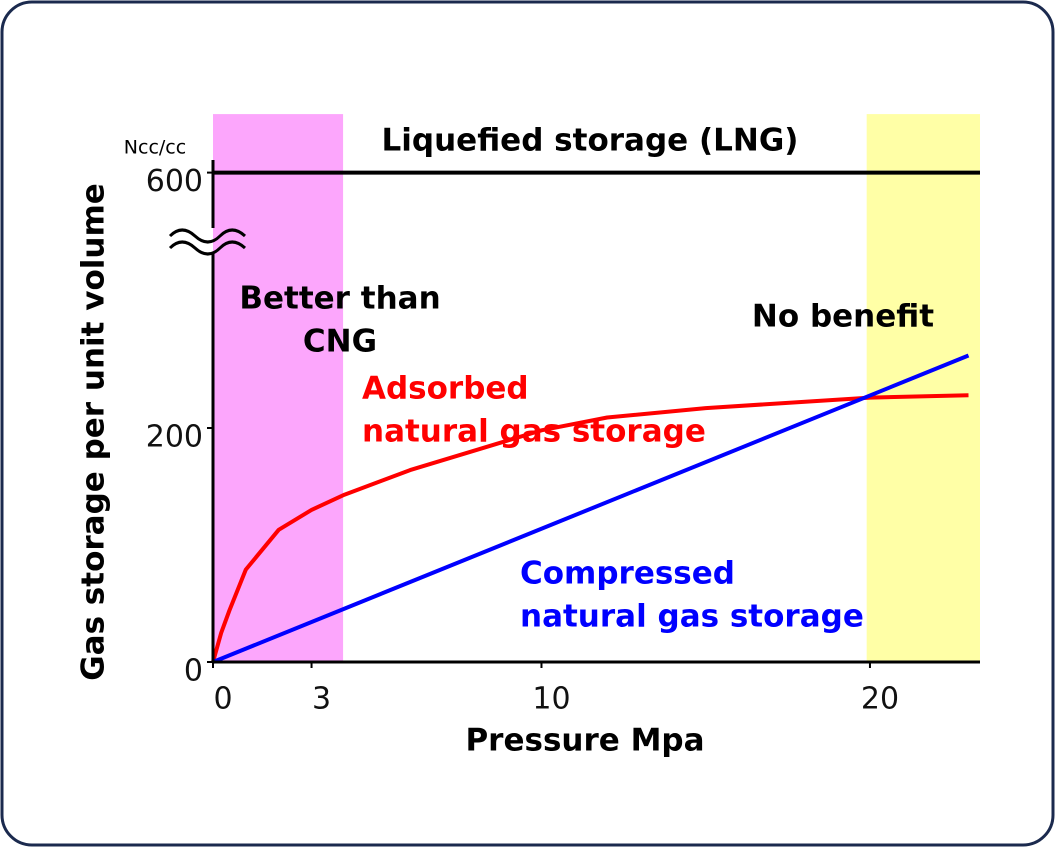 Image resolution: width=1055 pixels, height=847 pixels. What do you see at coordinates (174, 437) in the screenshot?
I see `y-tick-label: 200` at bounding box center [174, 437].